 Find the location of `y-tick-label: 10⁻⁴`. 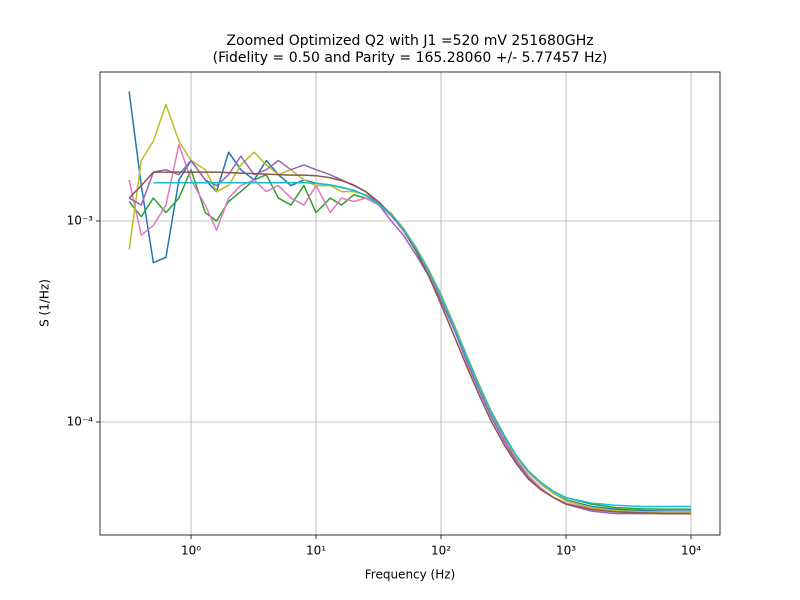

y-tick-label: 10⁻⁴ is located at coordinates (80, 421).